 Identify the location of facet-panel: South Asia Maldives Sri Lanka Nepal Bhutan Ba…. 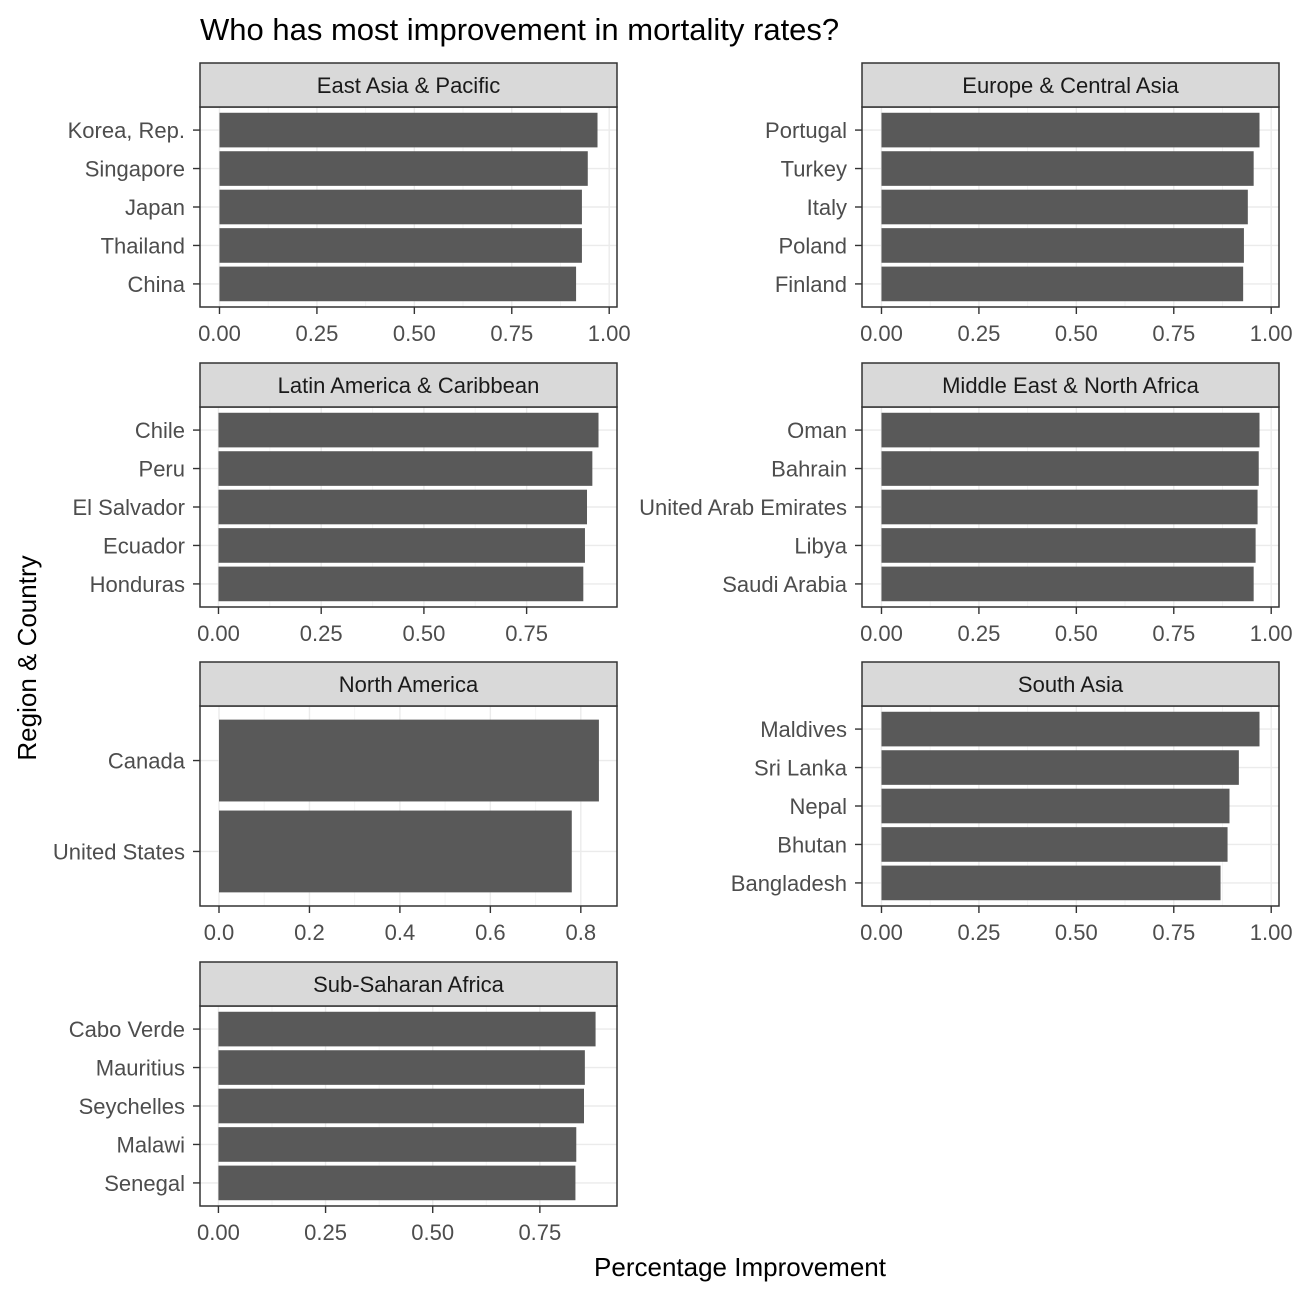
(1012, 803).